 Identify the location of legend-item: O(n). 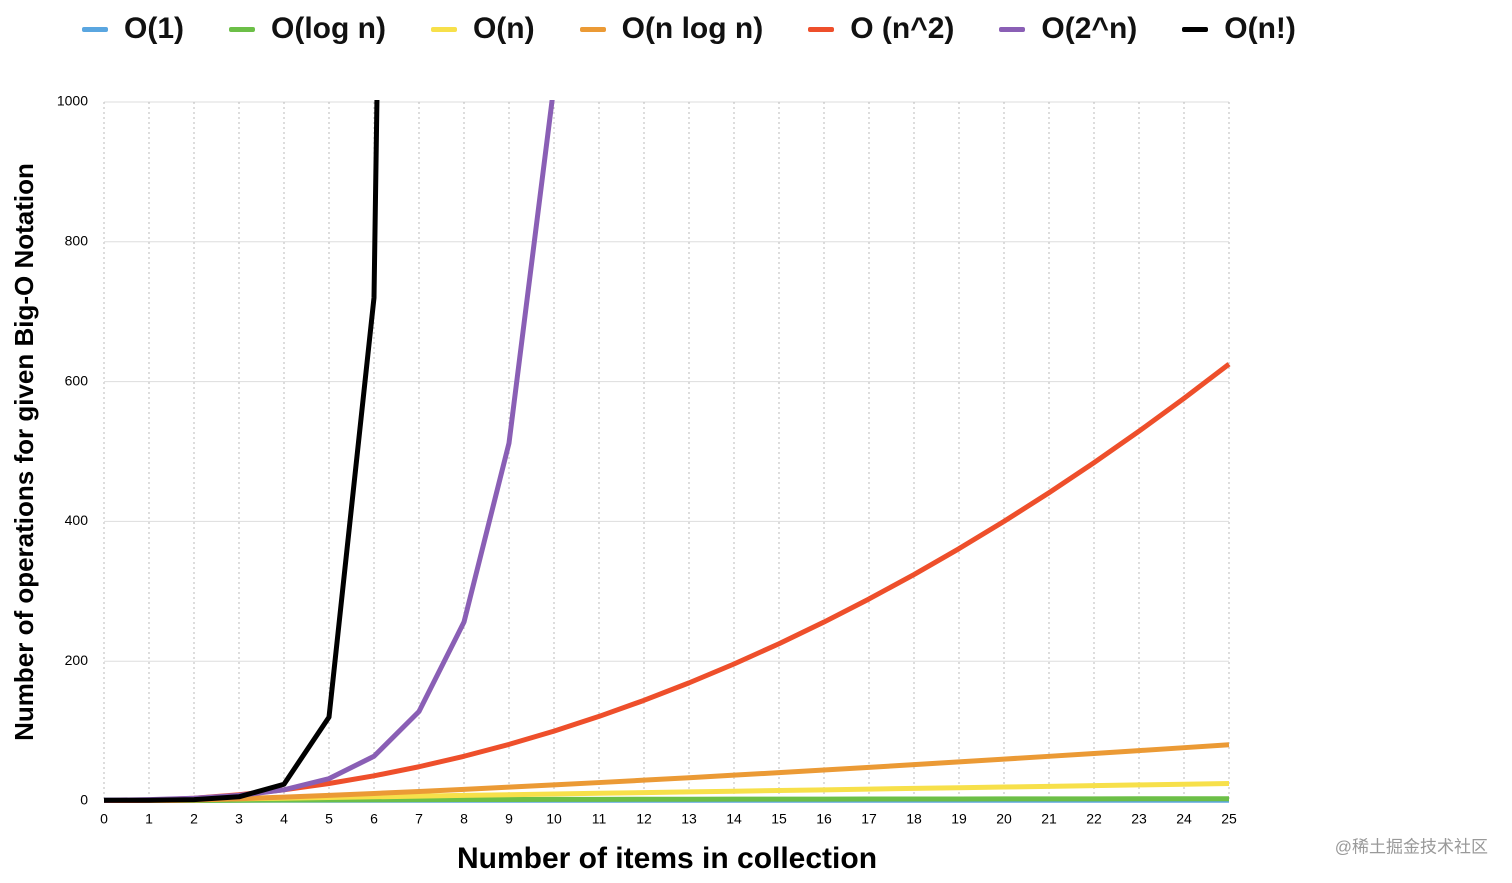
(482, 29).